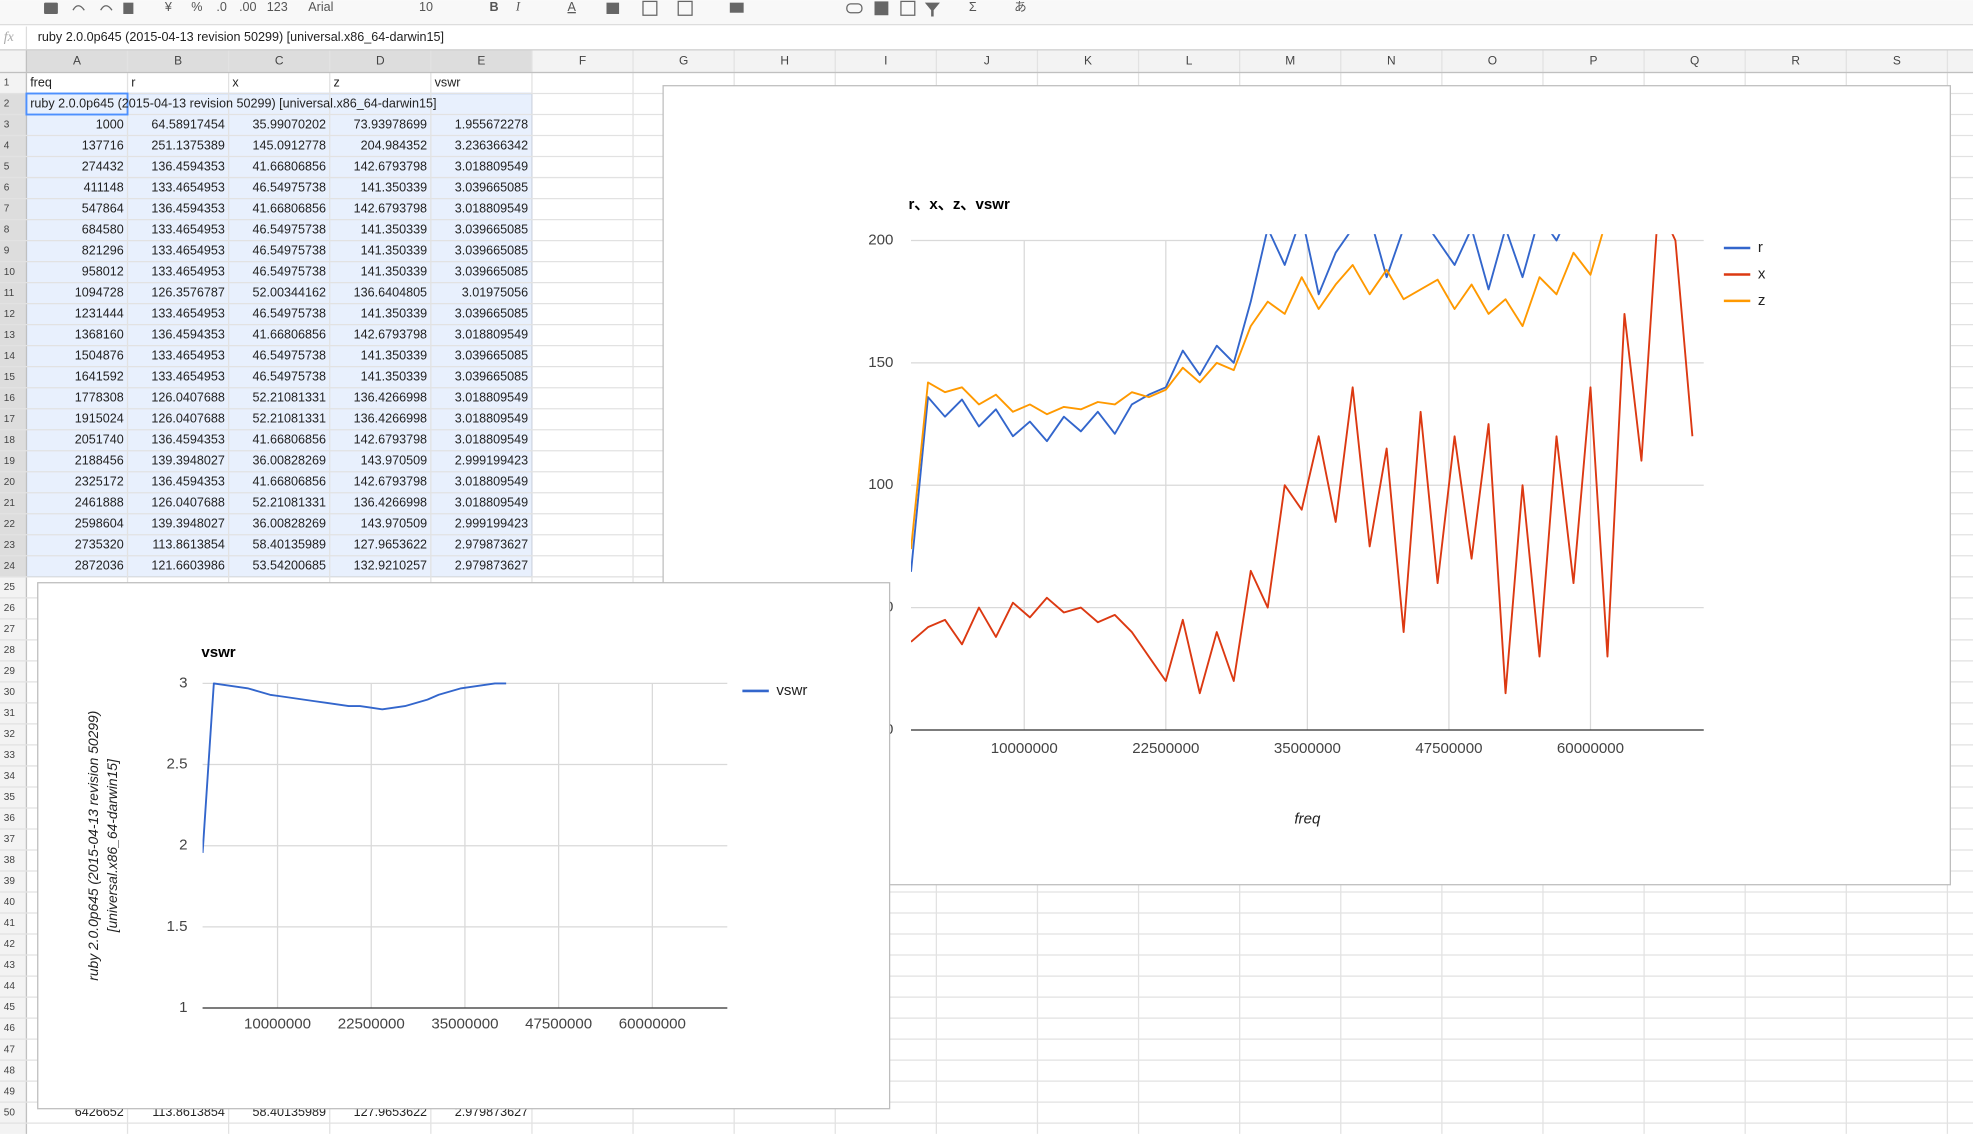 This screenshot has width=1973, height=1134. Describe the element at coordinates (1290, 61) in the screenshot. I see `column-header: M` at that location.